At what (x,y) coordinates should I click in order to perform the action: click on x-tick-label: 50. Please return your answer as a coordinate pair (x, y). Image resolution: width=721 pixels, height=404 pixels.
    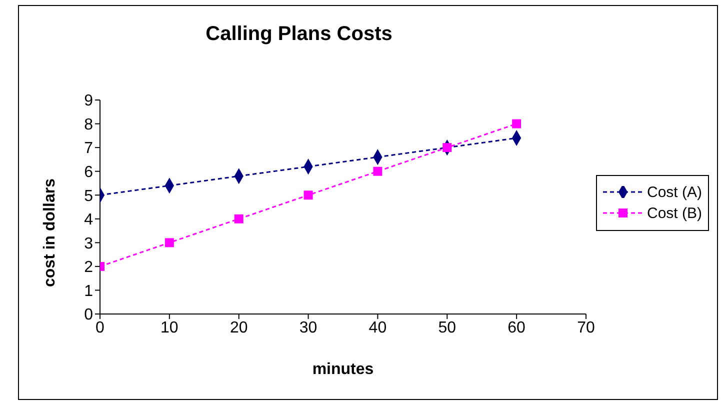
    Looking at the image, I should click on (447, 327).